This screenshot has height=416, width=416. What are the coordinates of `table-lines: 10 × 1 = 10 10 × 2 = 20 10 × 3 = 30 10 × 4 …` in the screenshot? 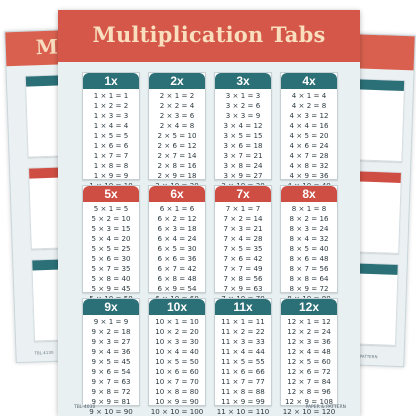 It's located at (177, 366).